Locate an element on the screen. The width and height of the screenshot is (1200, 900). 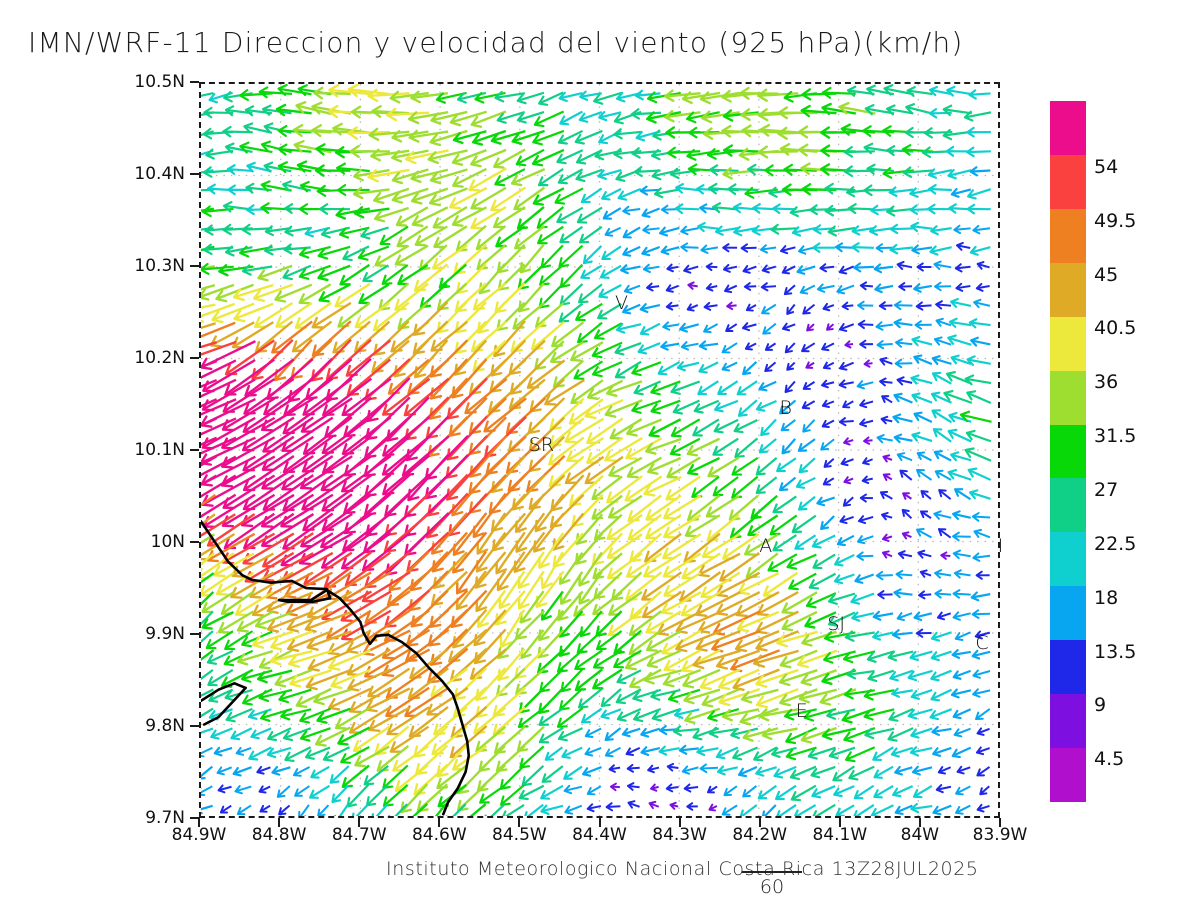
reference-vector-label: 60 is located at coordinates (772, 887).